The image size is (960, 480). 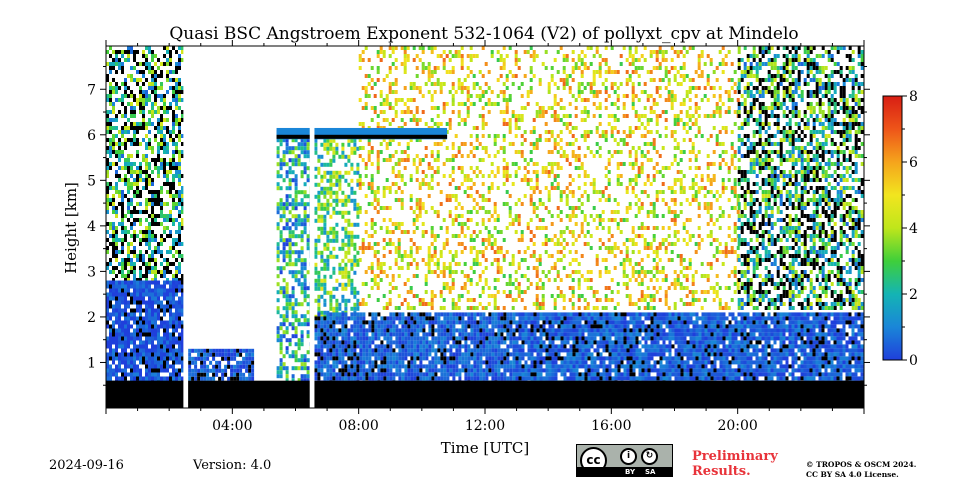 I want to click on copyright-line1: © TROPOS & OSCM 2024., so click(x=861, y=464).